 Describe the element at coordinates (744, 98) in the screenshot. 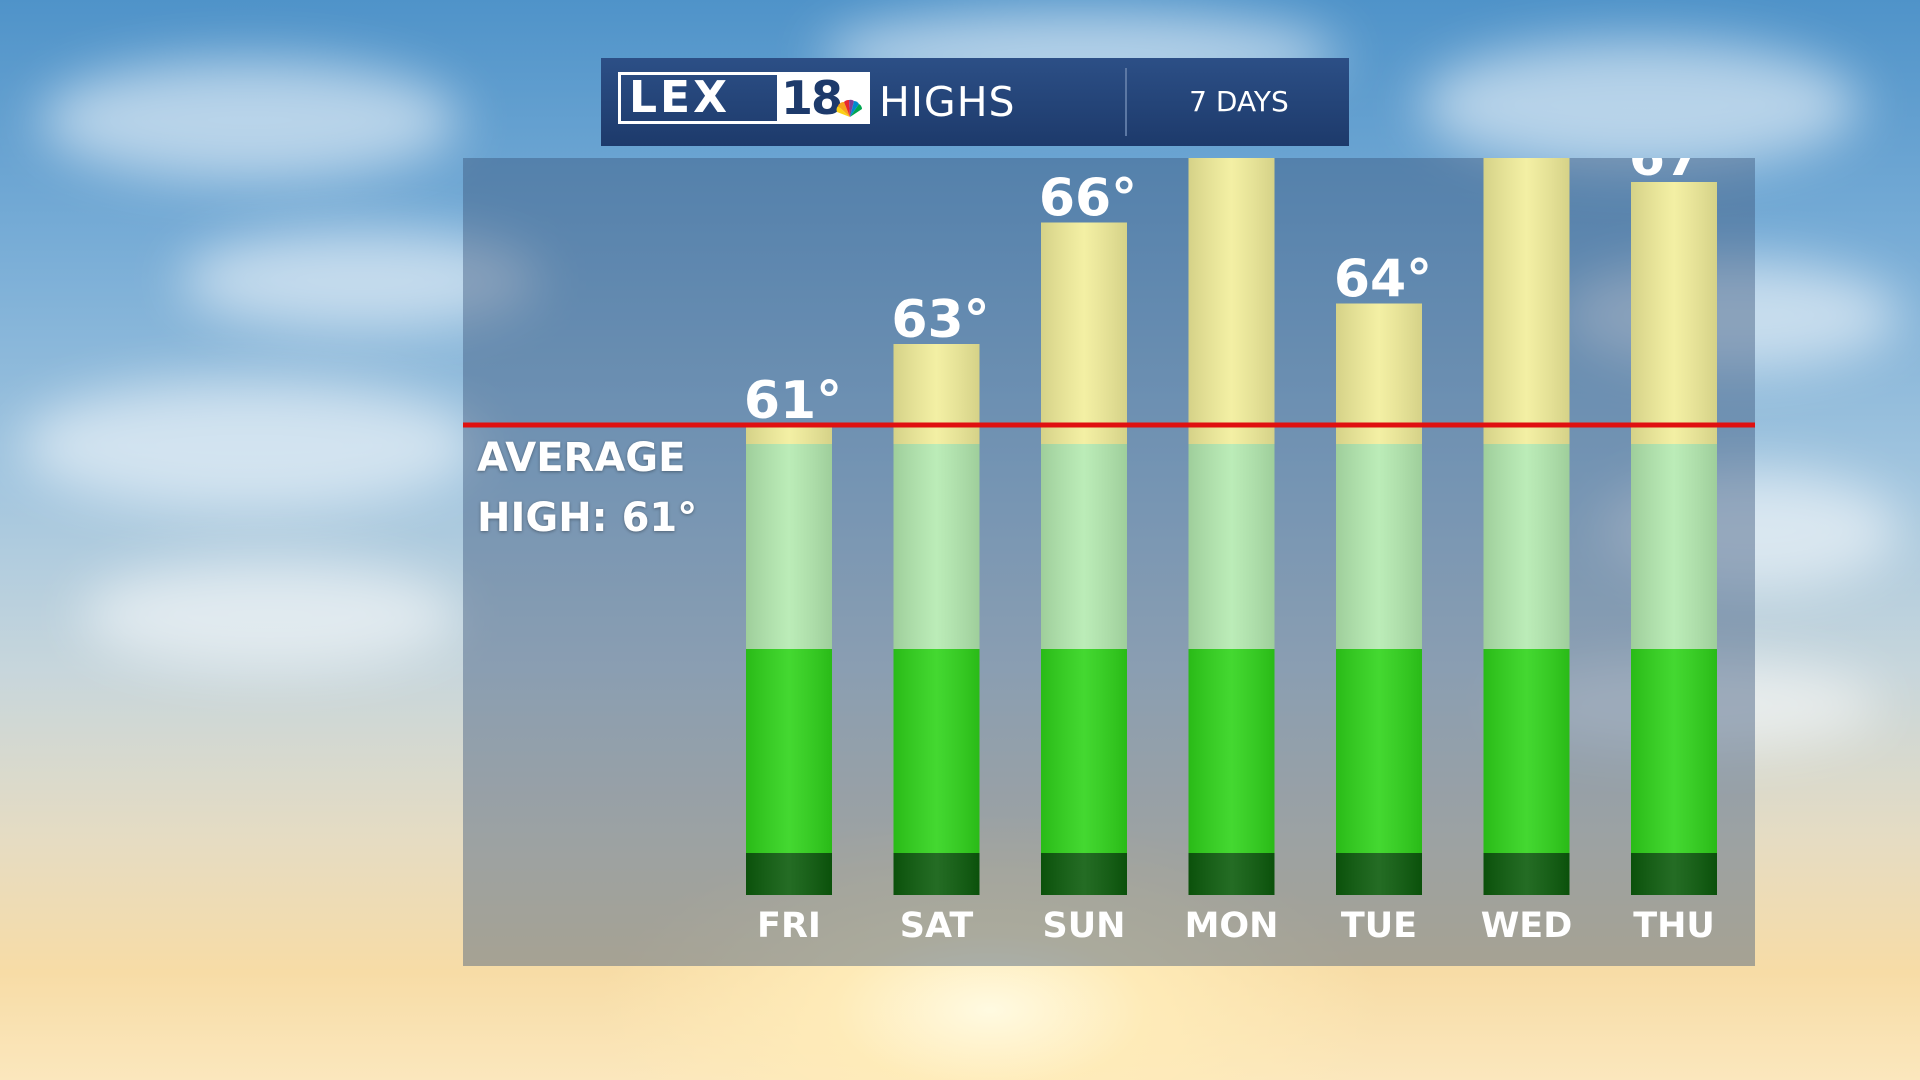

I see `station-logo: LEX 18` at that location.